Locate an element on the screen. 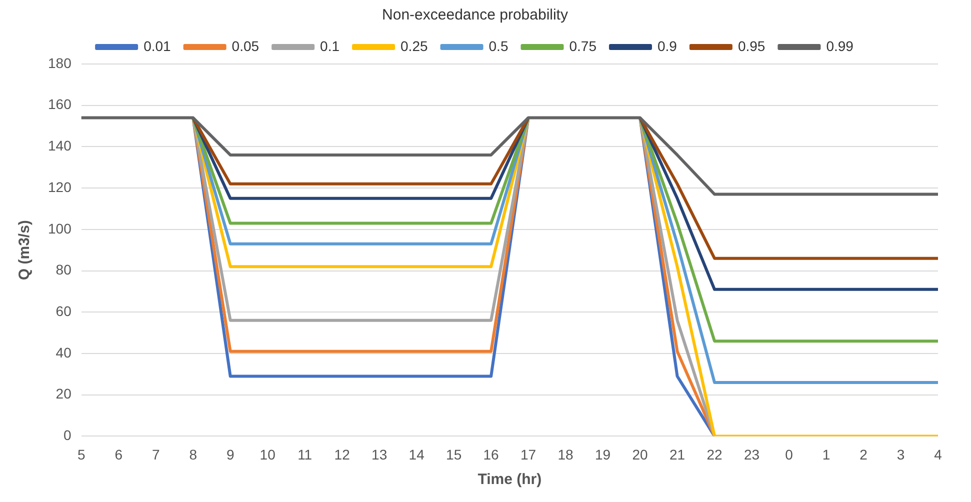 The width and height of the screenshot is (971, 502). y-tick-label: 0 is located at coordinates (68, 435).